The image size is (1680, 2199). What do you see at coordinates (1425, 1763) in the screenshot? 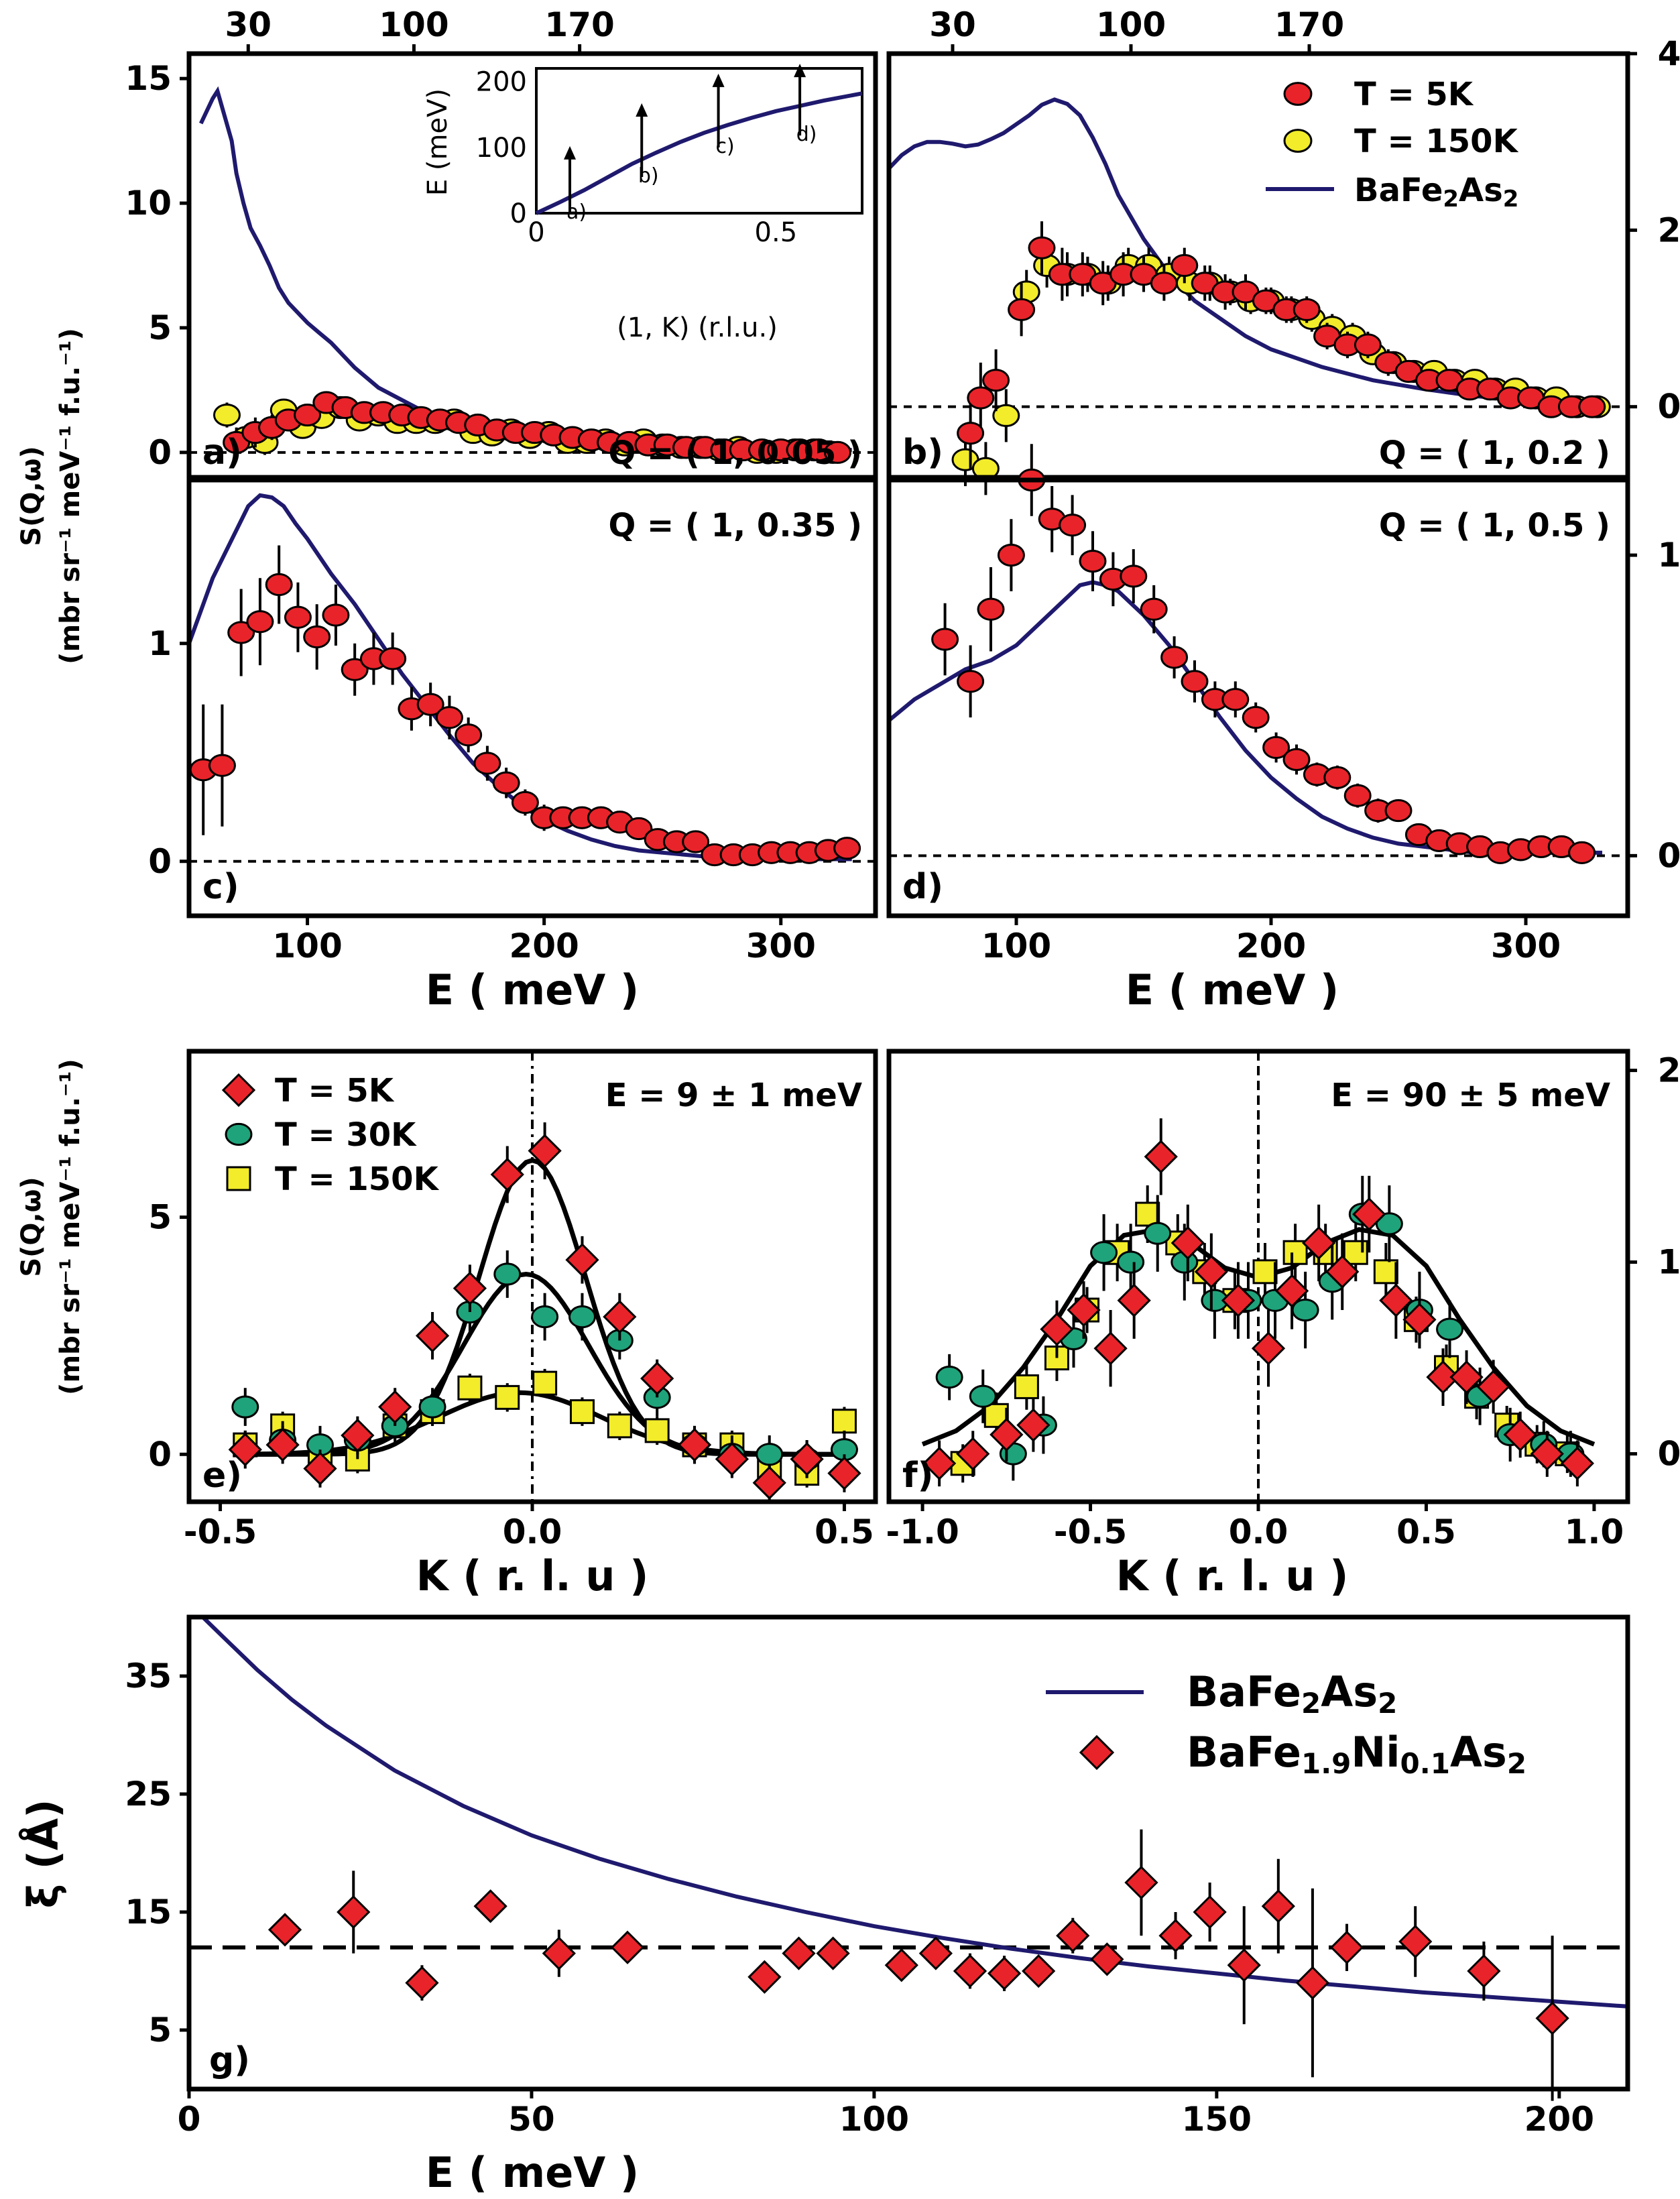
I see `legend-text-part: 0.1` at bounding box center [1425, 1763].